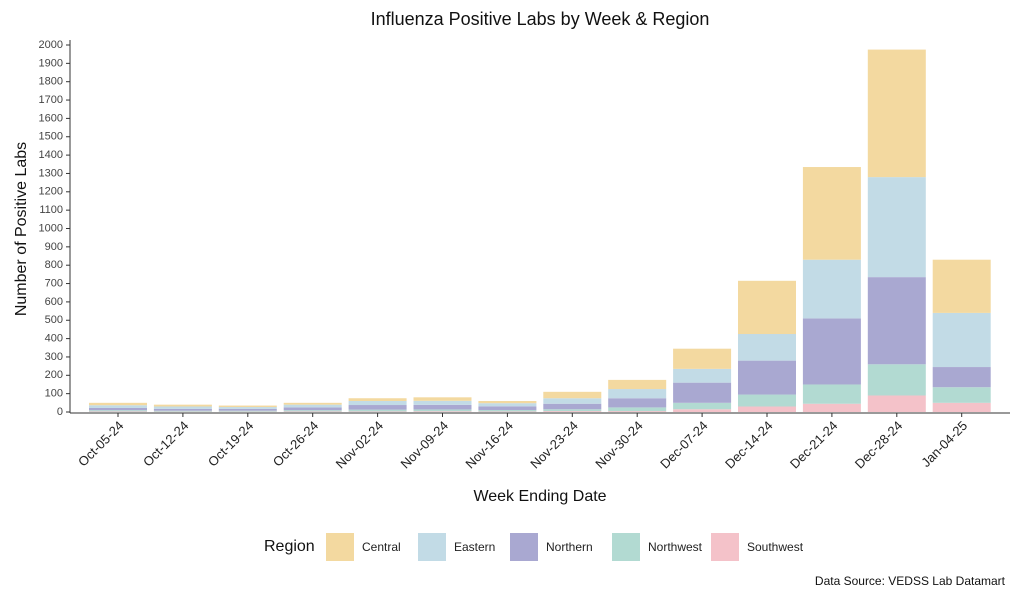 The height and width of the screenshot is (592, 1011). I want to click on x-tick-label: Oct-12-24, so click(165, 443).